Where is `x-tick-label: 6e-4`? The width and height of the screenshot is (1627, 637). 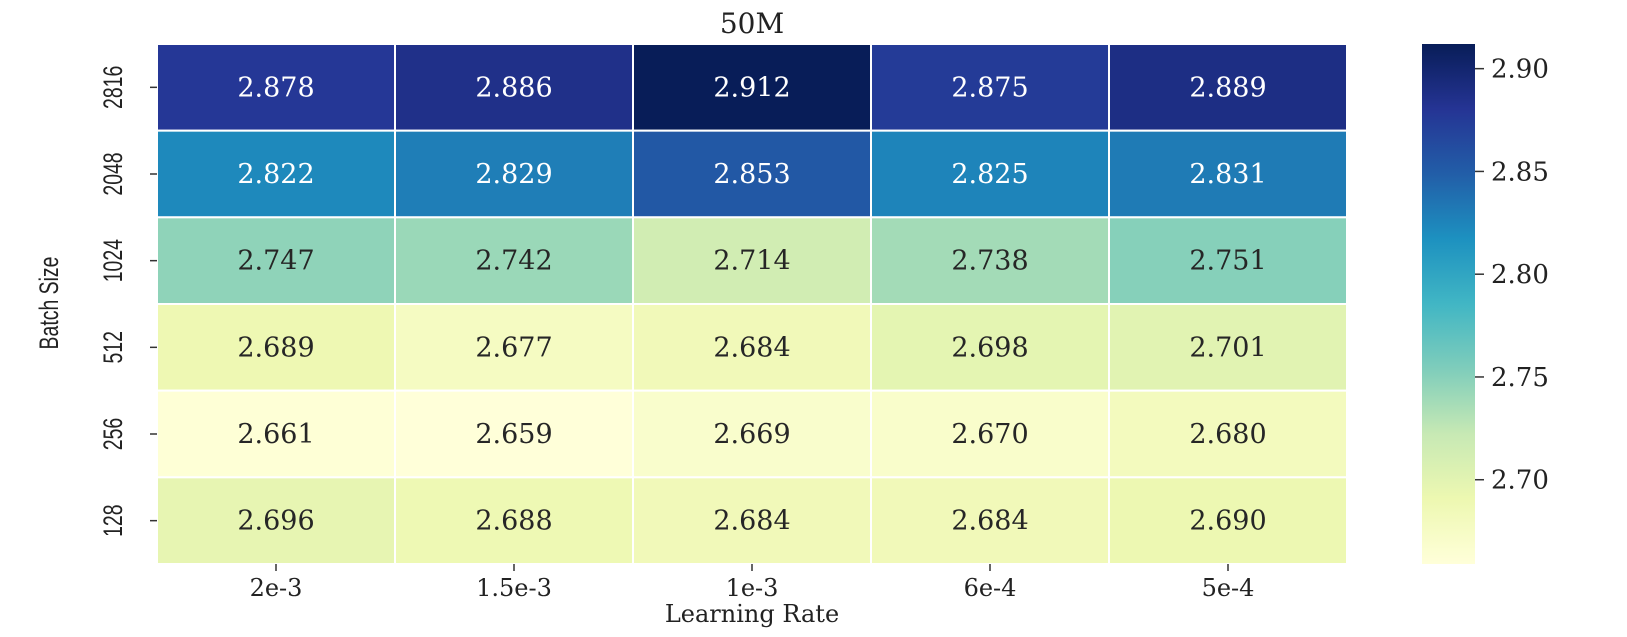 x-tick-label: 6e-4 is located at coordinates (990, 588).